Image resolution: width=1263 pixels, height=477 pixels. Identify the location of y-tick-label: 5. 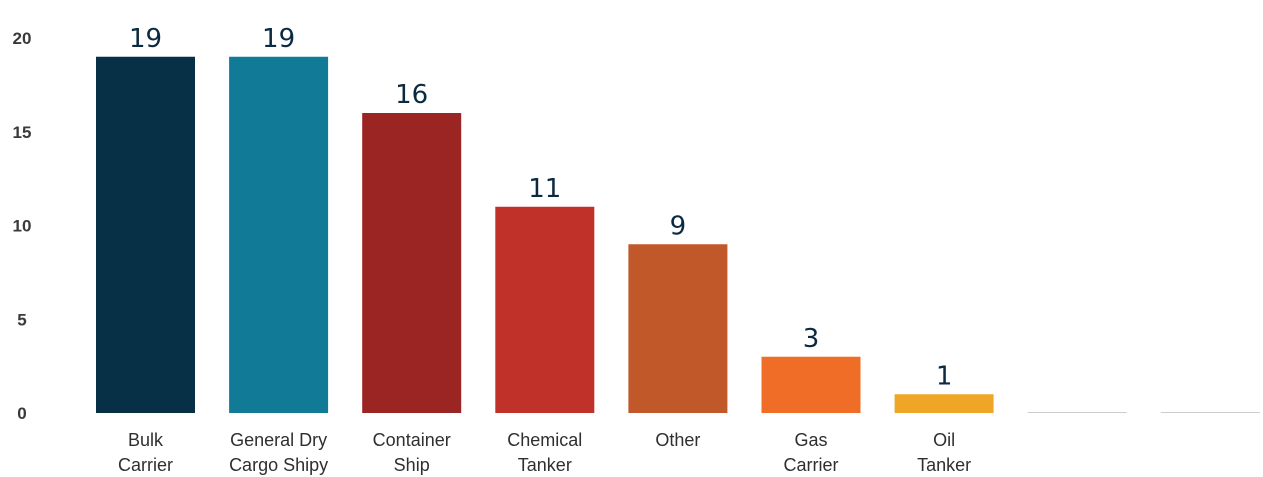
(21, 319).